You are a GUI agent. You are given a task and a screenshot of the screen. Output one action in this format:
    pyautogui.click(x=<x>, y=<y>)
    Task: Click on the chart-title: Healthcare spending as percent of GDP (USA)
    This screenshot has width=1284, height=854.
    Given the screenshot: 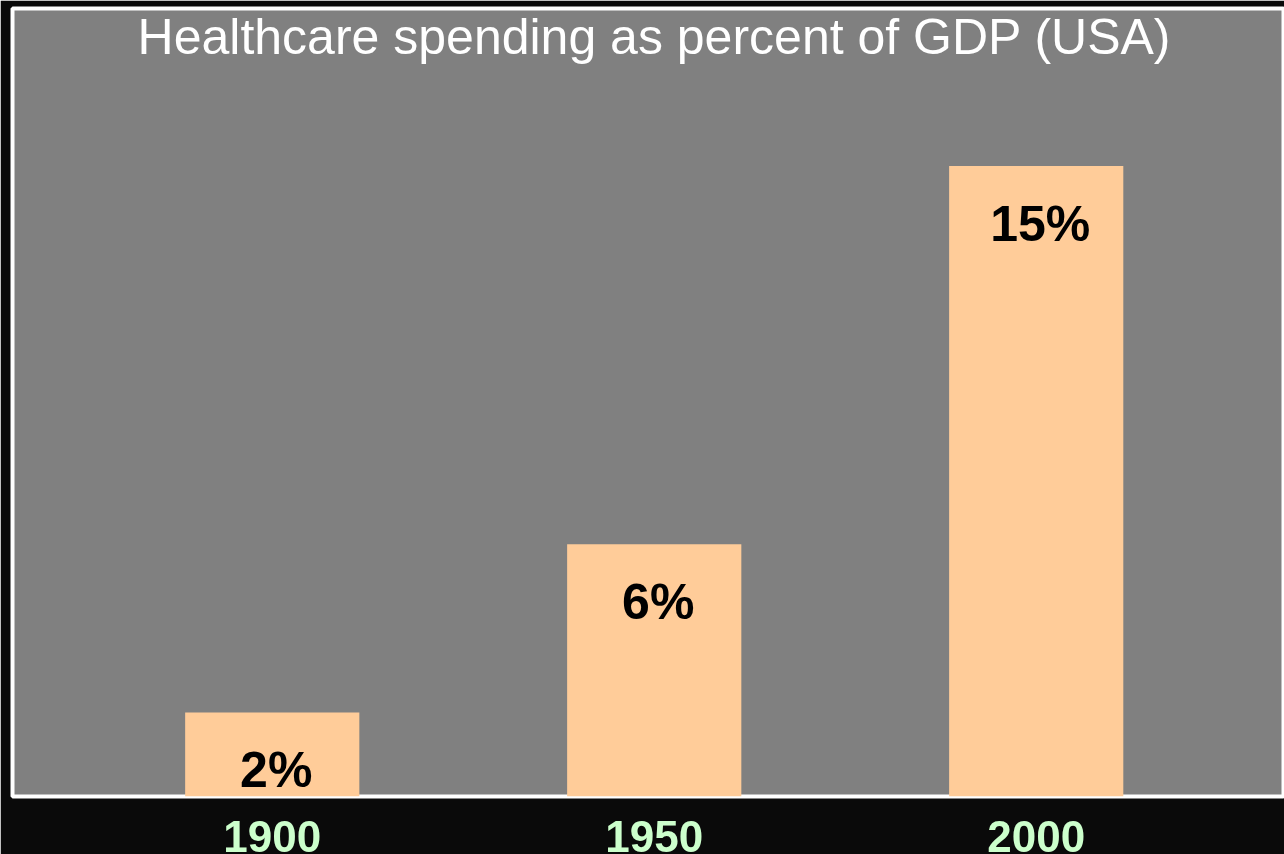 What is the action you would take?
    pyautogui.click(x=654, y=36)
    